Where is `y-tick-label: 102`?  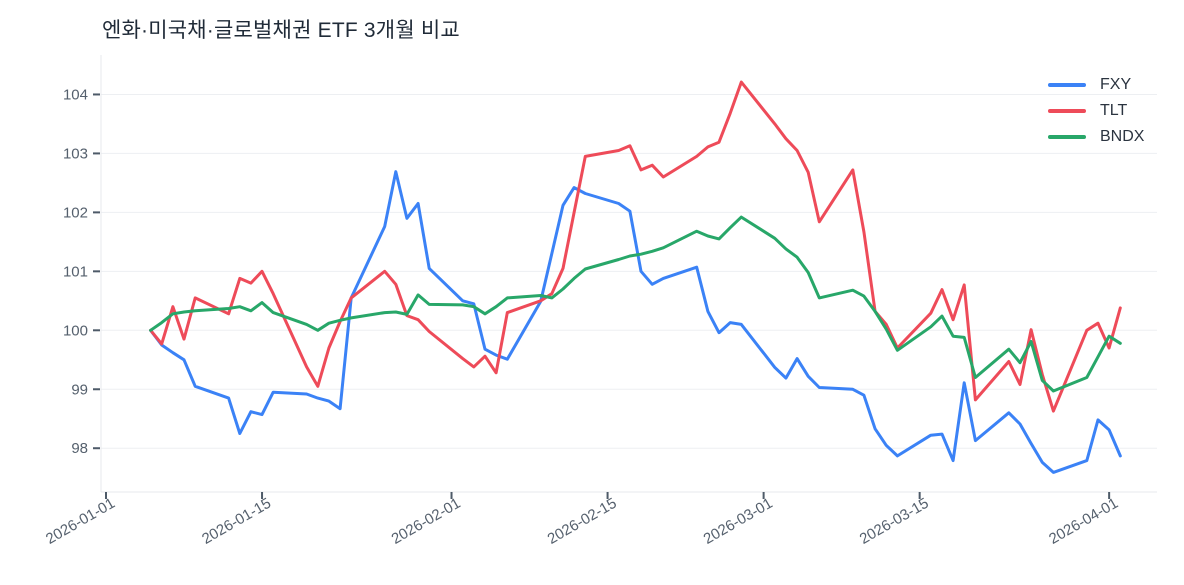 y-tick-label: 102 is located at coordinates (75, 212).